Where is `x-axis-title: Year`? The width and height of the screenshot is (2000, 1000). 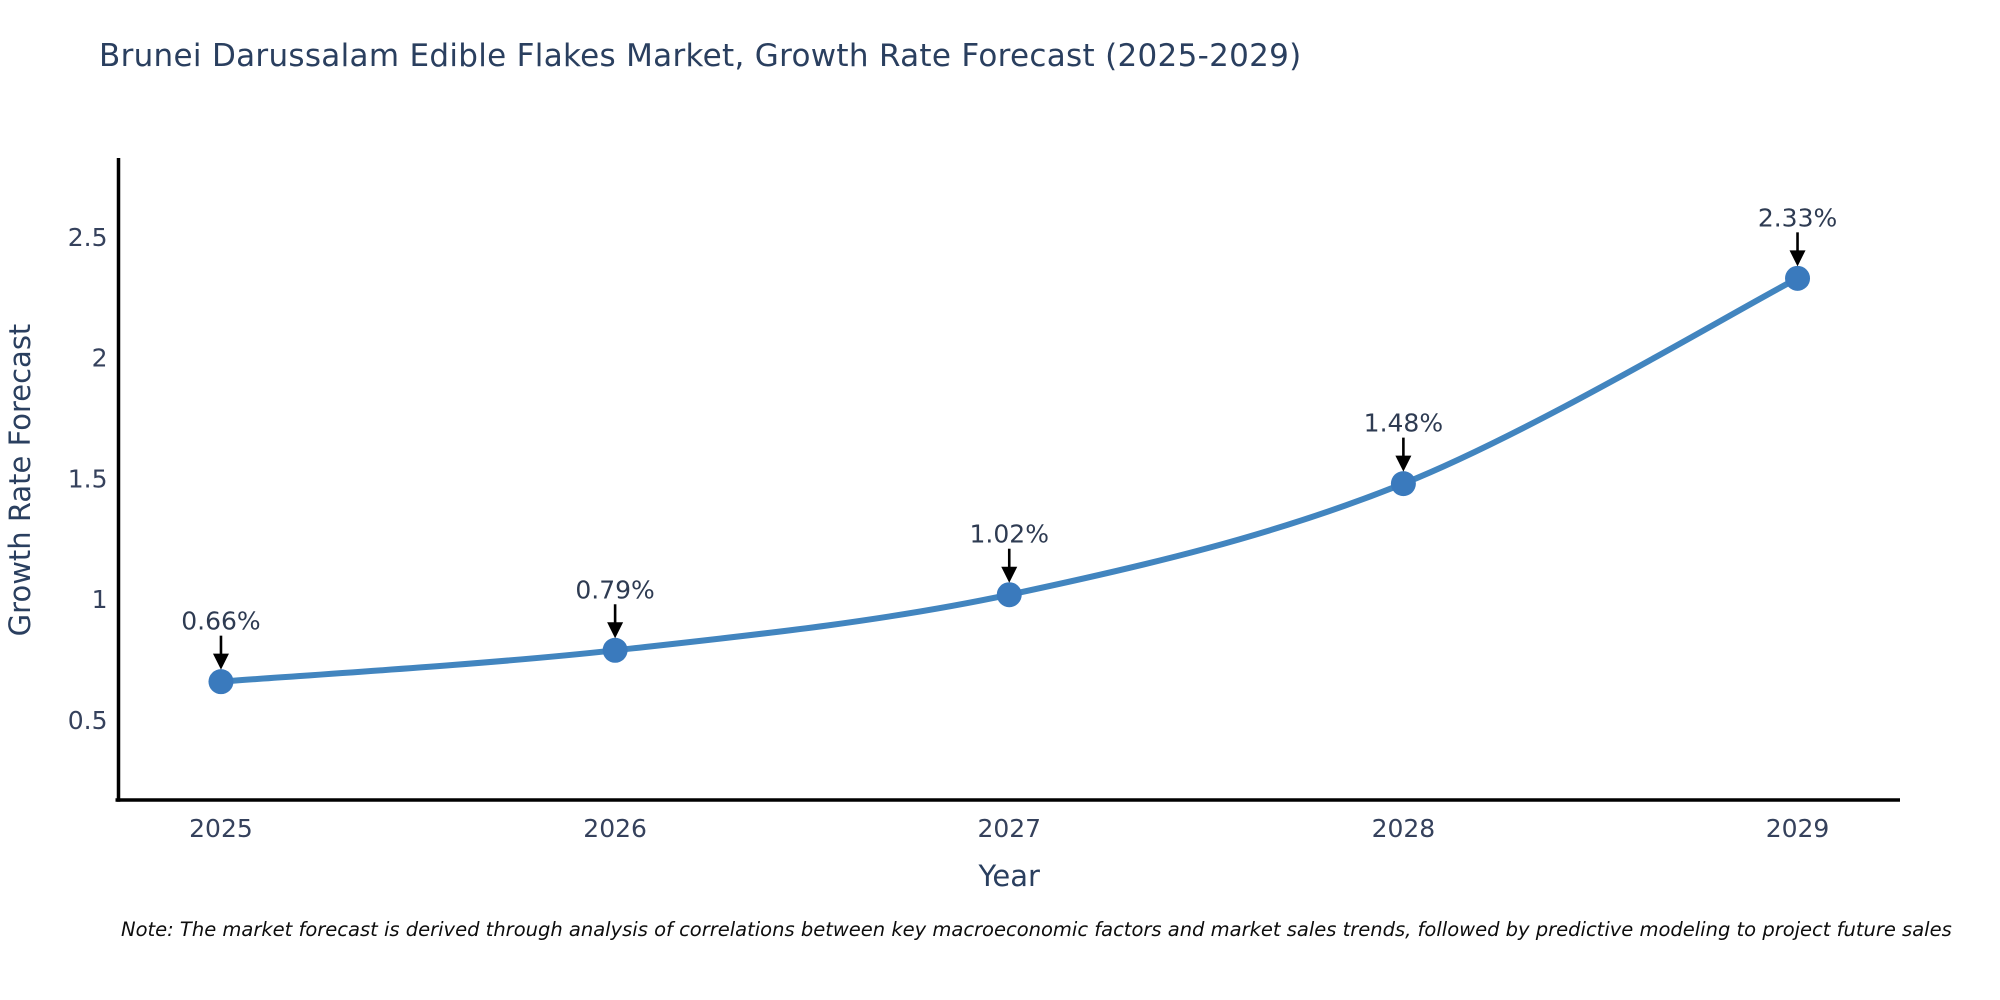 x-axis-title: Year is located at coordinates (1009, 876).